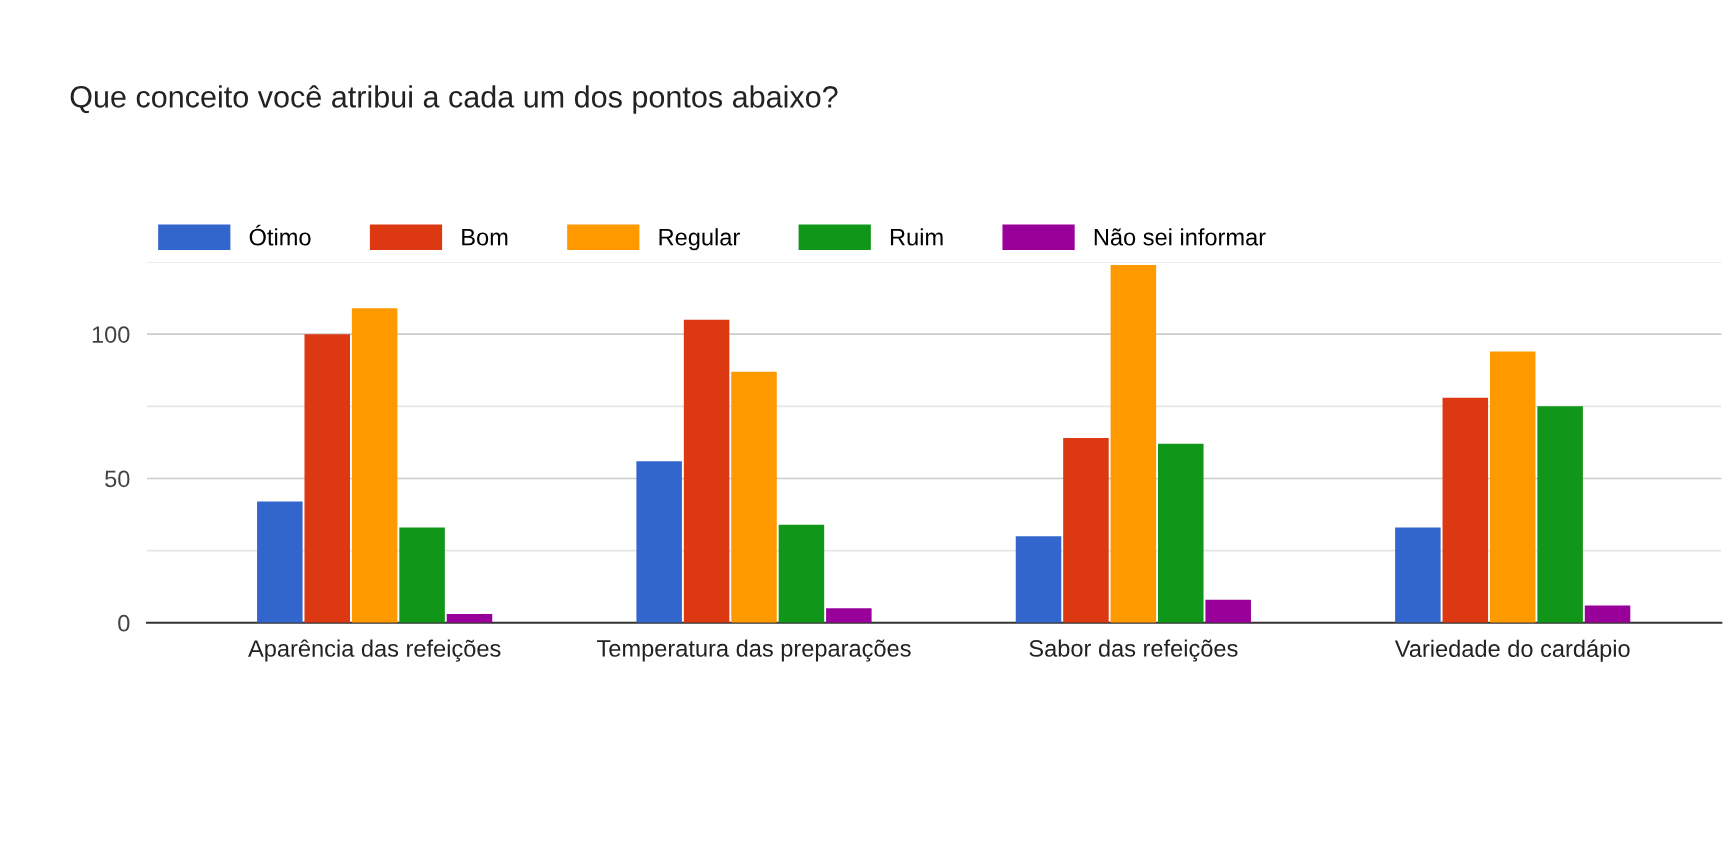  What do you see at coordinates (374, 650) in the screenshot?
I see `x-tick-label: Aparência das refeições` at bounding box center [374, 650].